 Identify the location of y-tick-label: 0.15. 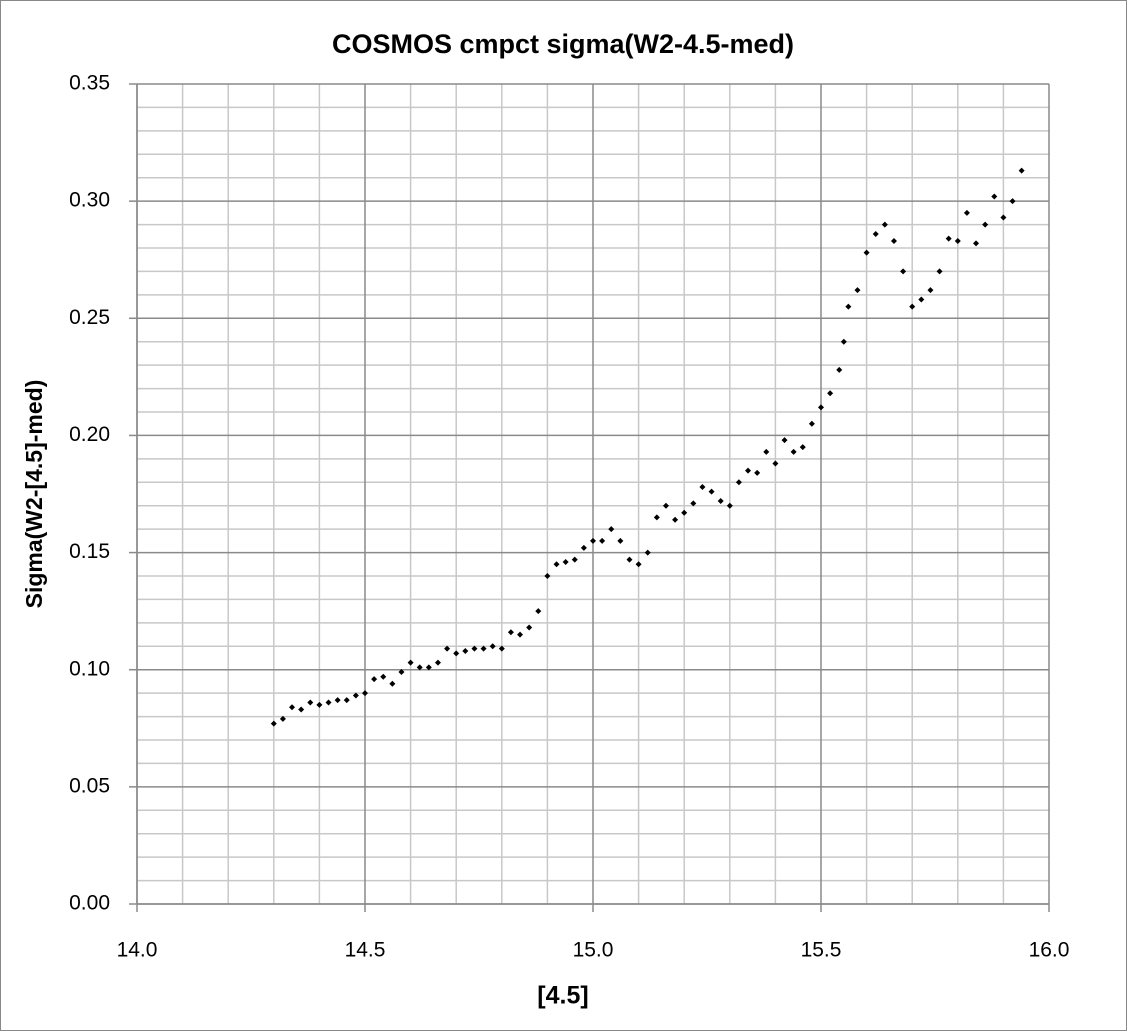
(89, 551).